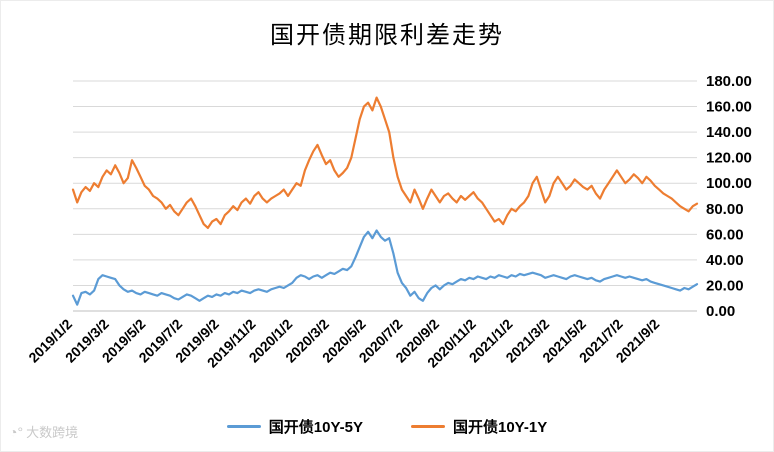  Describe the element at coordinates (500, 427) in the screenshot. I see `legend-label-10y-1y: 国开债10Y-1Y` at that location.